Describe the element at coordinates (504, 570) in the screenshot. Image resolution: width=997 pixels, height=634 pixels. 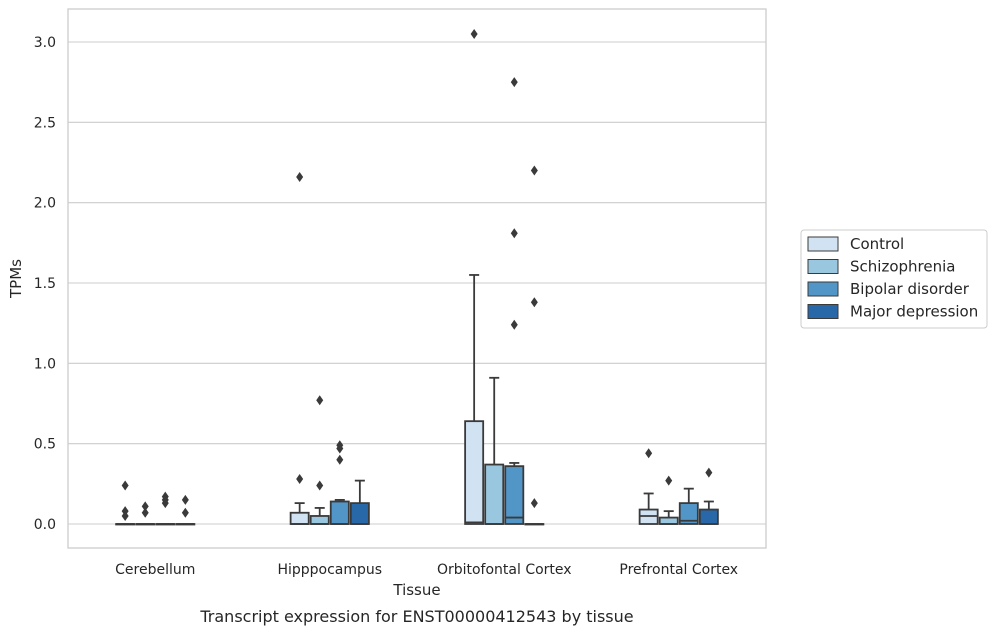
I see `x-tick-label: Orbitofontal Cortex` at that location.